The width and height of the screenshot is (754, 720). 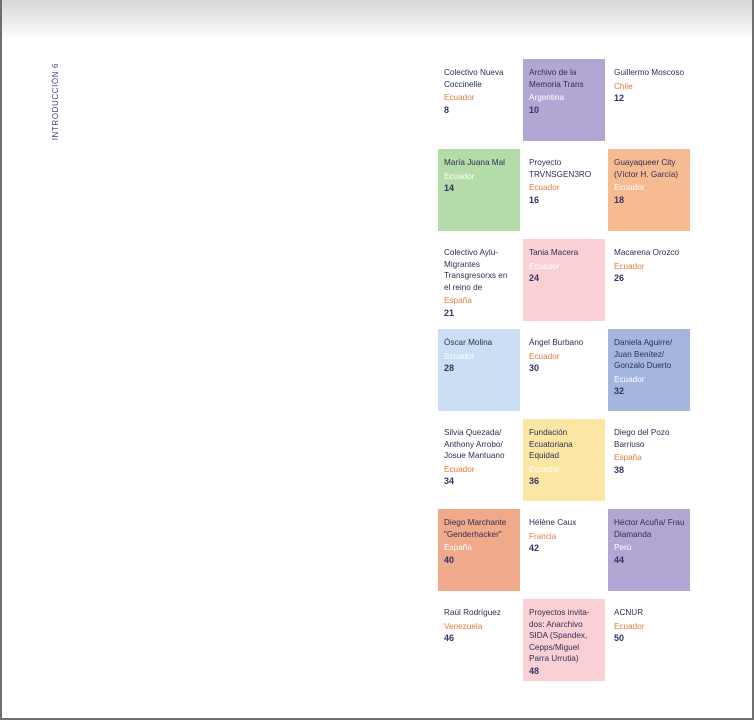 What do you see at coordinates (449, 368) in the screenshot?
I see `entry-page-number: 28` at bounding box center [449, 368].